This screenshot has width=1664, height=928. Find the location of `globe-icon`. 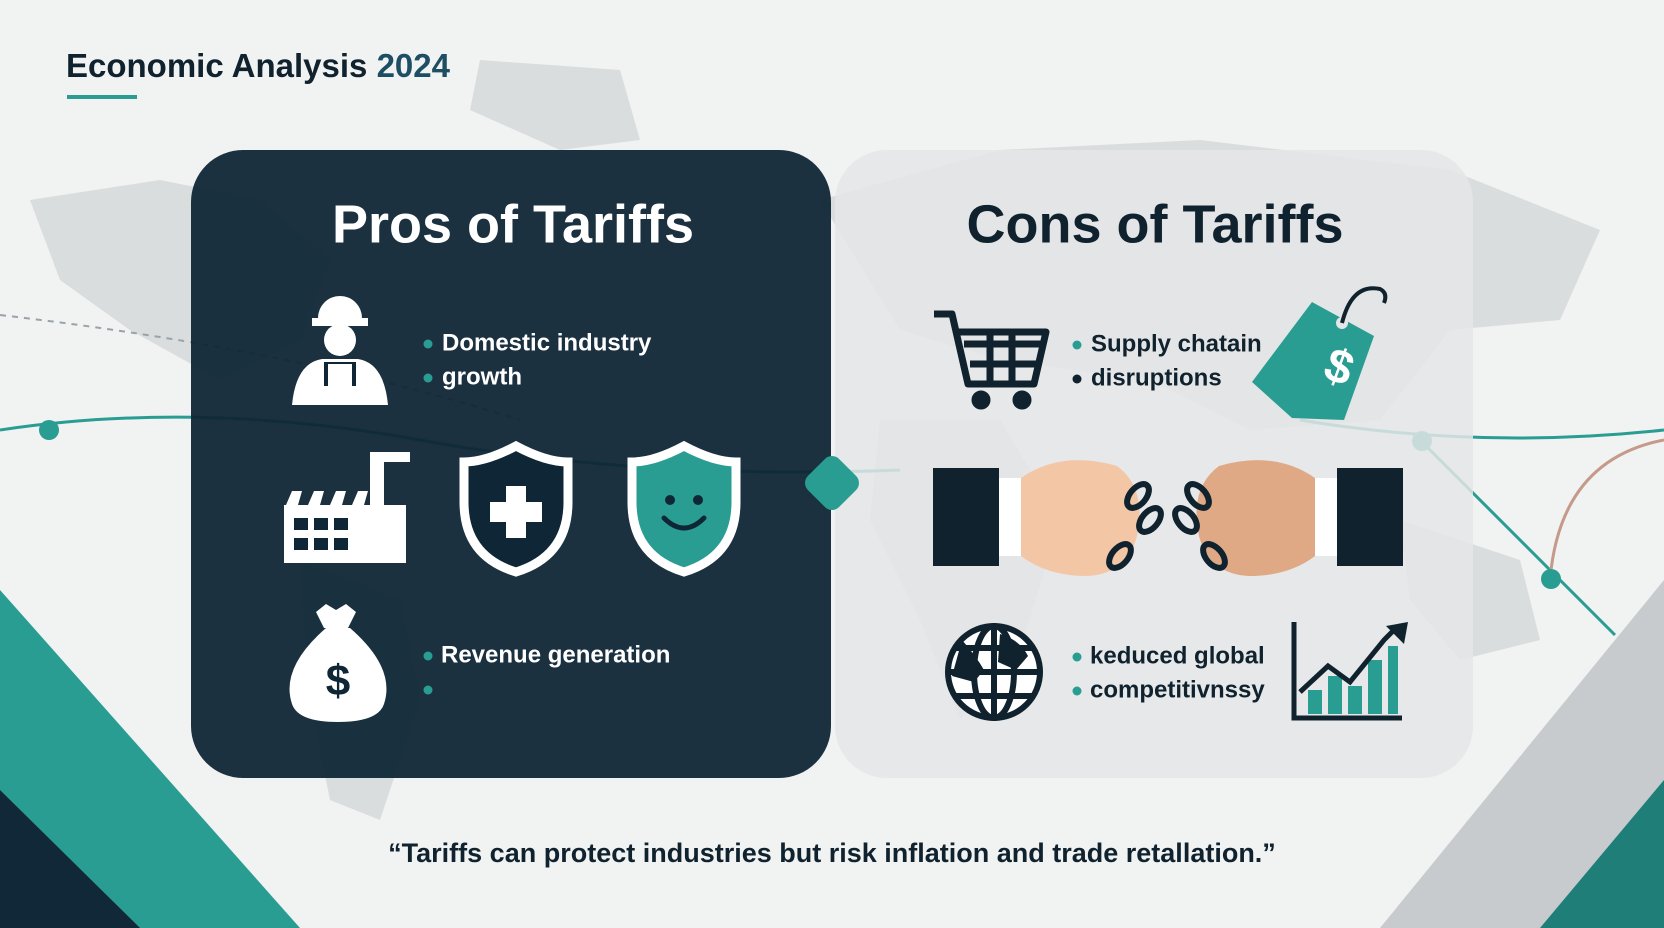

globe-icon is located at coordinates (994, 672).